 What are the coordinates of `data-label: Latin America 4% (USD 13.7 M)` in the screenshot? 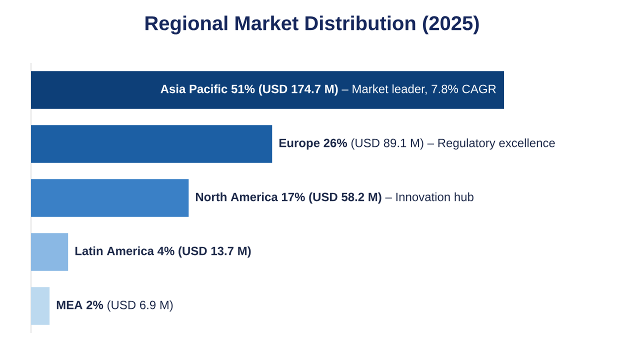 It's located at (163, 252).